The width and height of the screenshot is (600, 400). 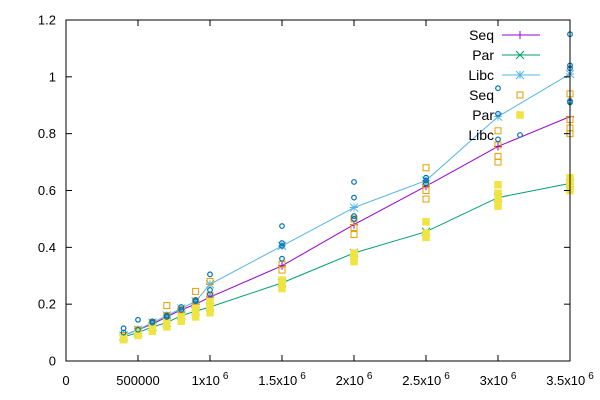 I want to click on x-tick-label: 500000, so click(x=137, y=380).